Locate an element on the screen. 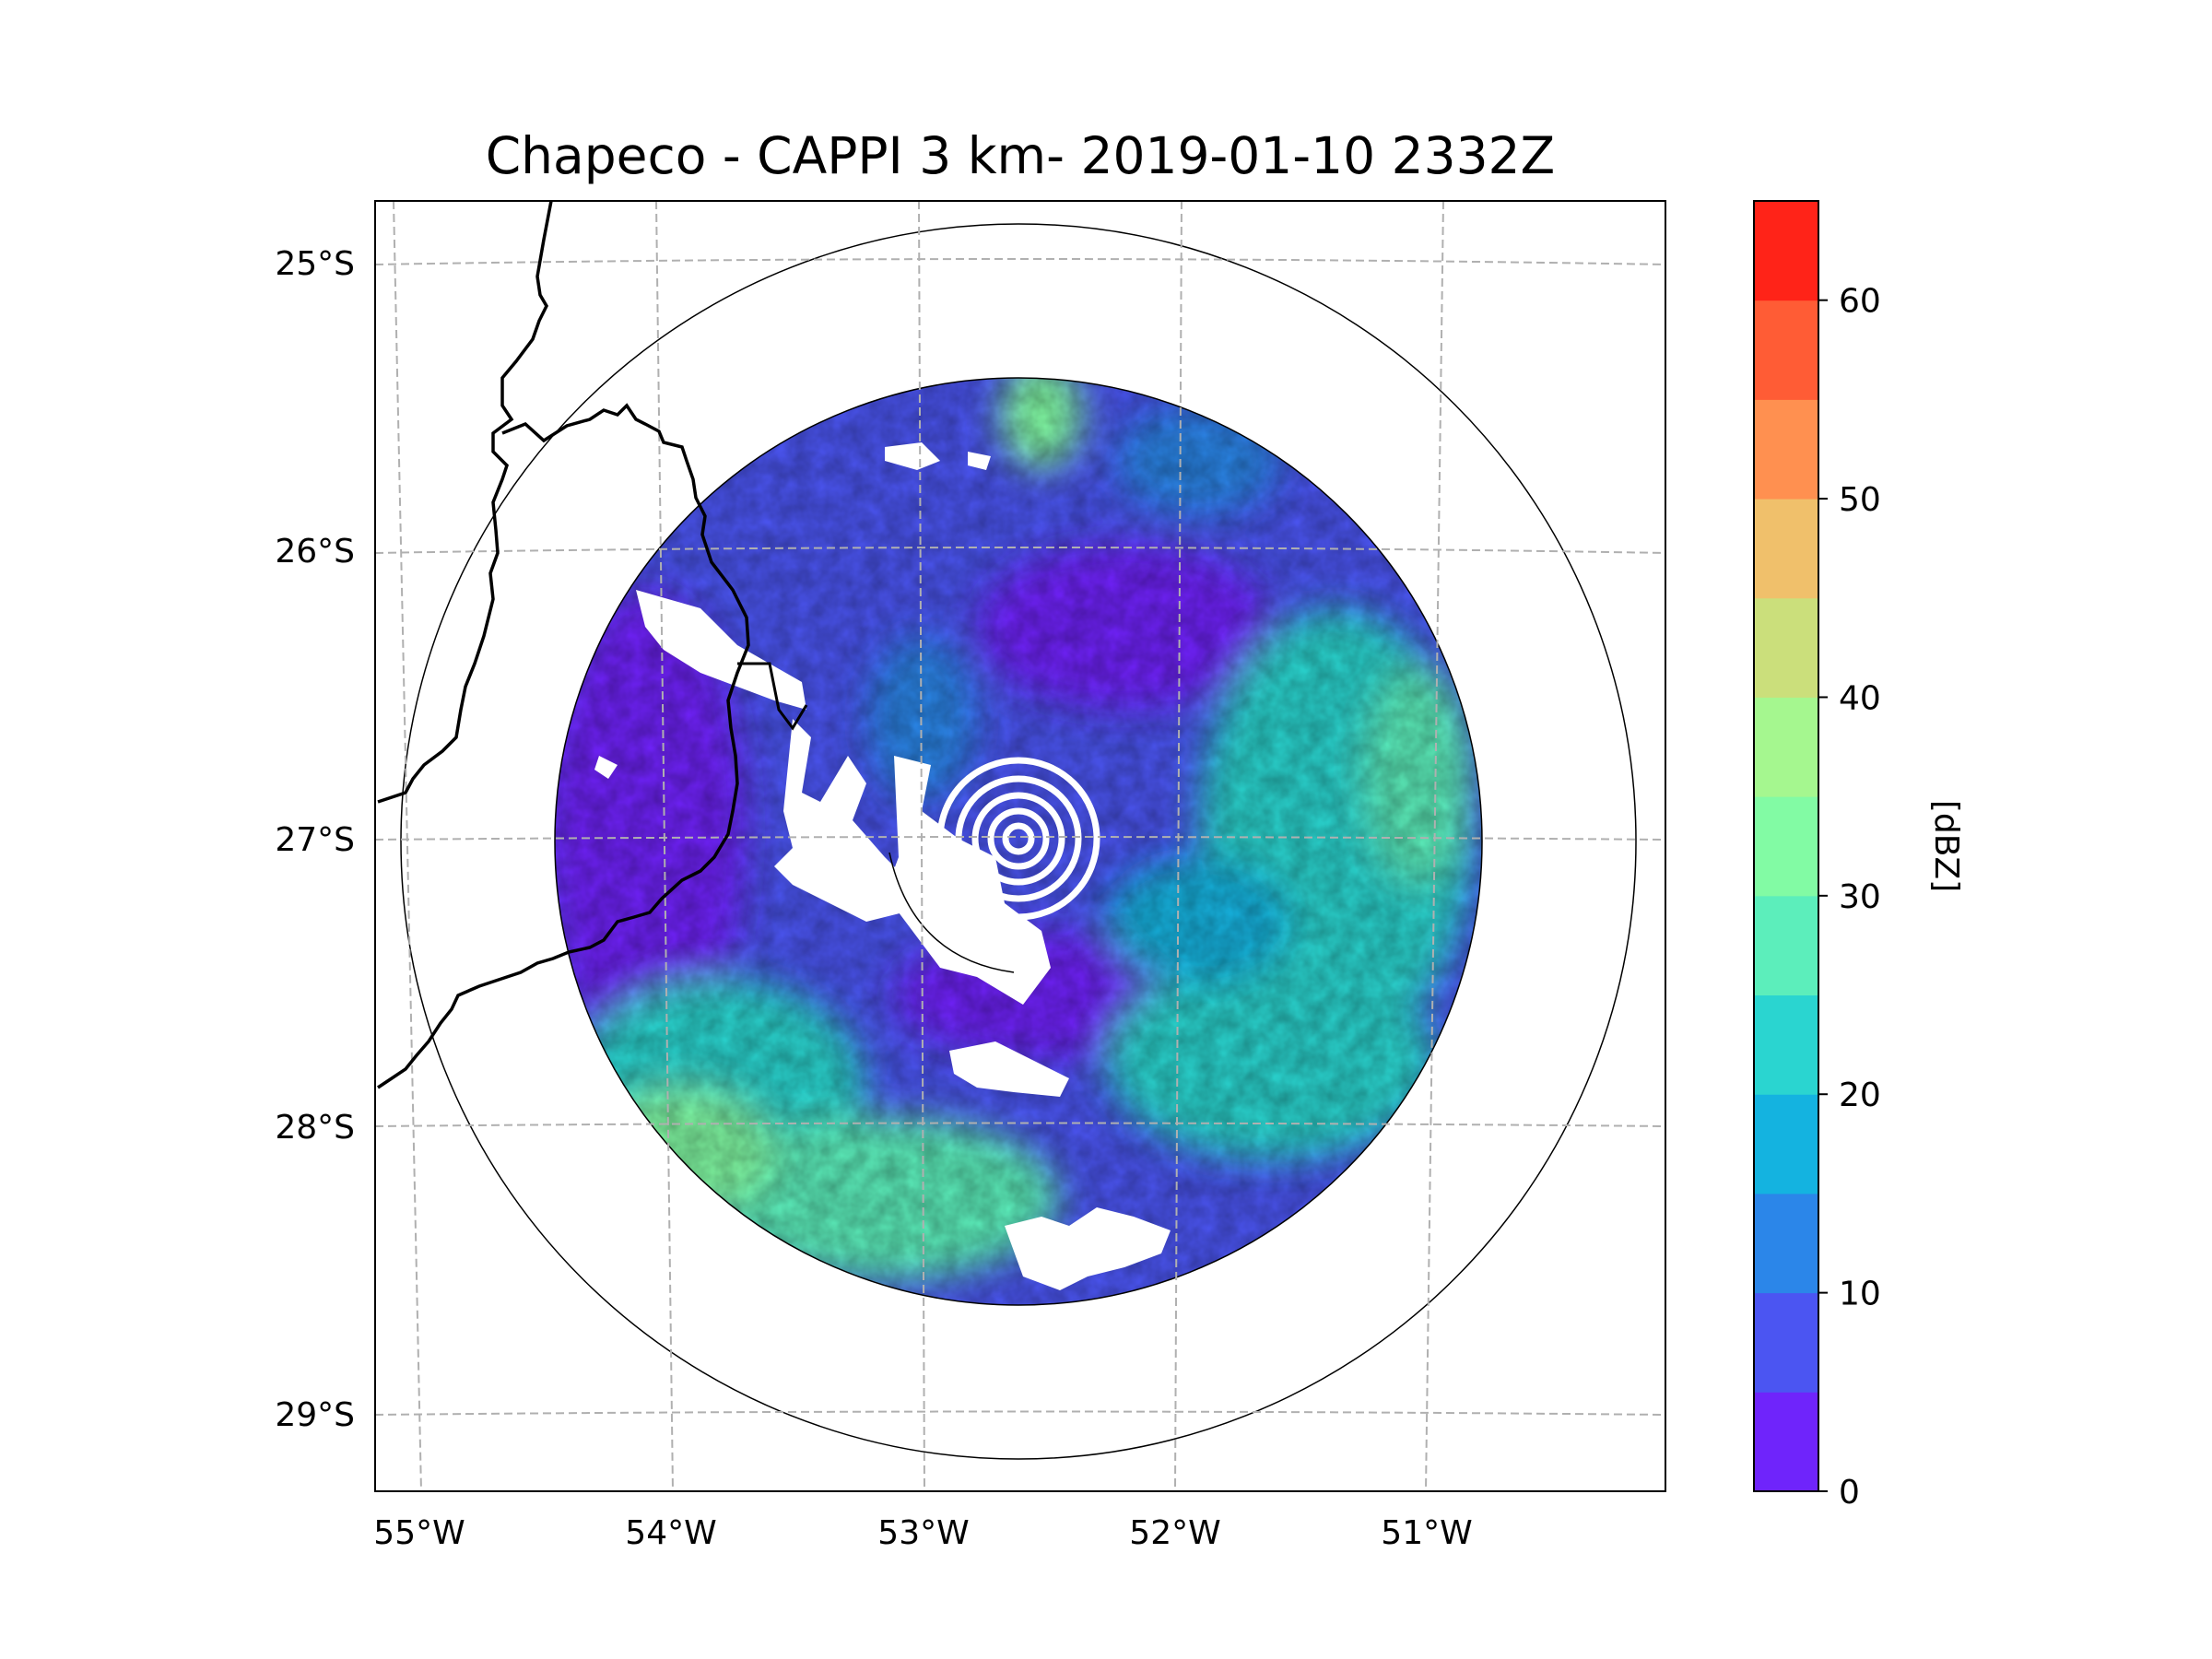 This screenshot has width=2212, height=1659. lon-label: 55°W is located at coordinates (419, 1533).